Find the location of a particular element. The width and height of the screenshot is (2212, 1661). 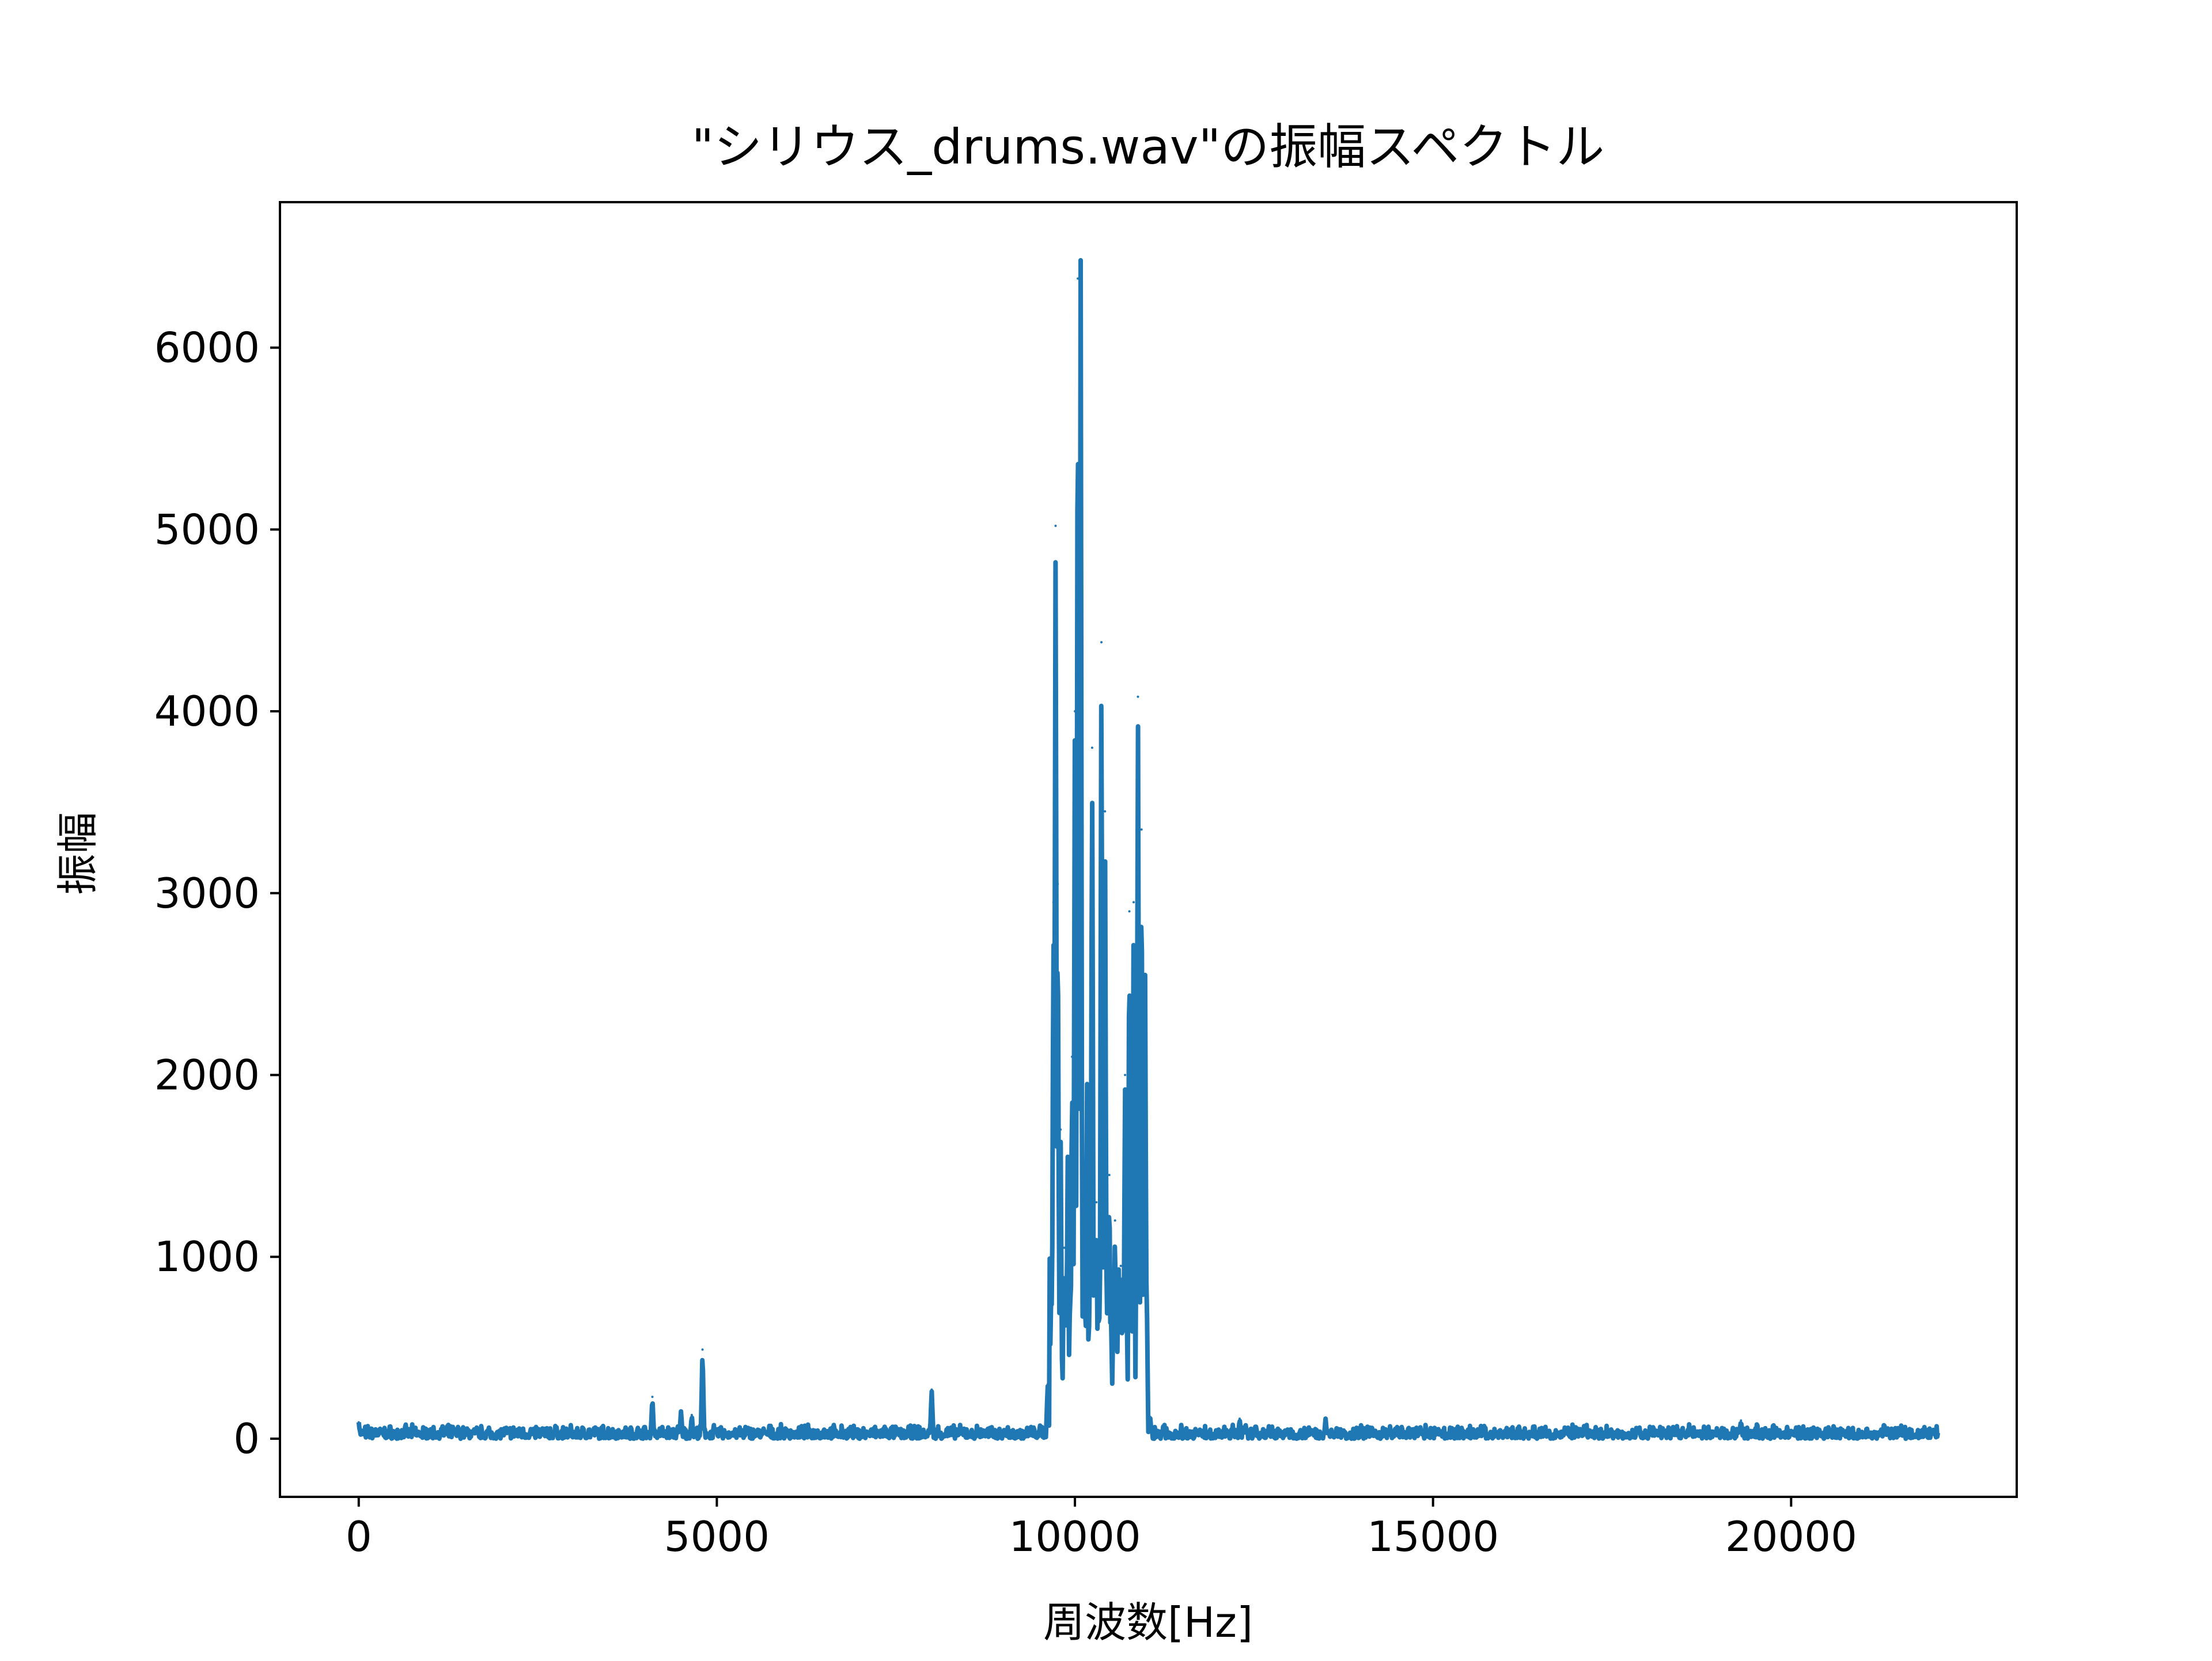

x-tick-label: 5000 is located at coordinates (717, 1536).